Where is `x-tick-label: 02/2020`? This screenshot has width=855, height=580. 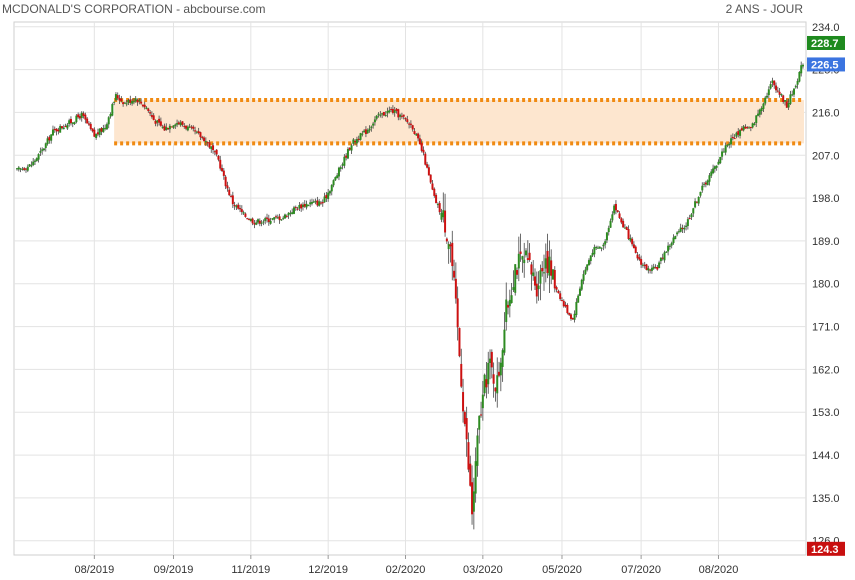 x-tick-label: 02/2020 is located at coordinates (406, 570).